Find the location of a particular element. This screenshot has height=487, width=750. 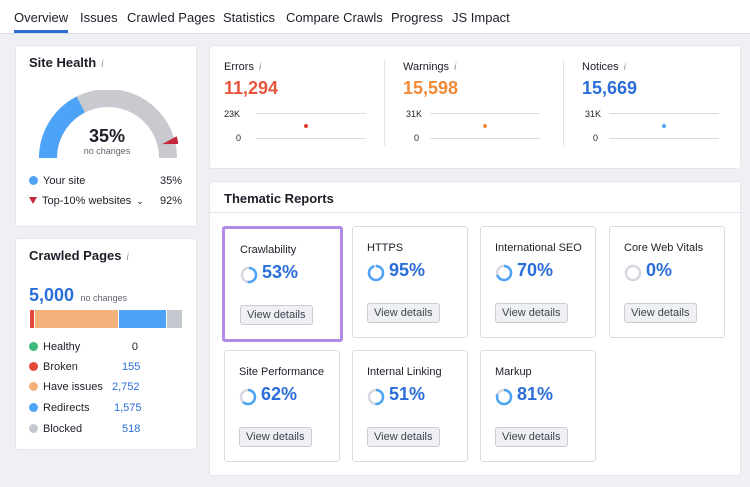

gauge-fill is located at coordinates (62, 127).